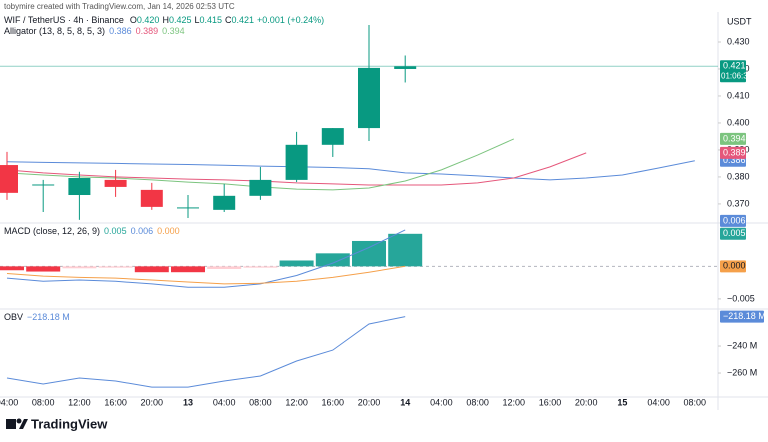 Image resolution: width=768 pixels, height=442 pixels. What do you see at coordinates (742, 345) in the screenshot?
I see `y-tick-label: −240 M` at bounding box center [742, 345].